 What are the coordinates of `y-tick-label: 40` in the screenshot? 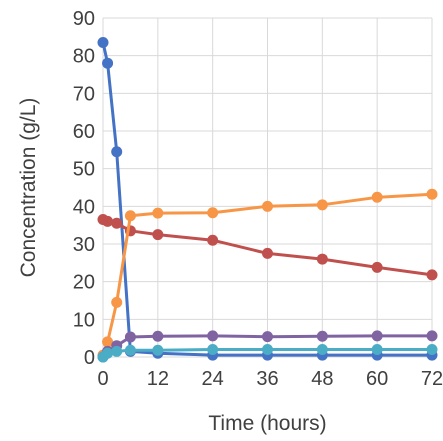 It's located at (84, 207).